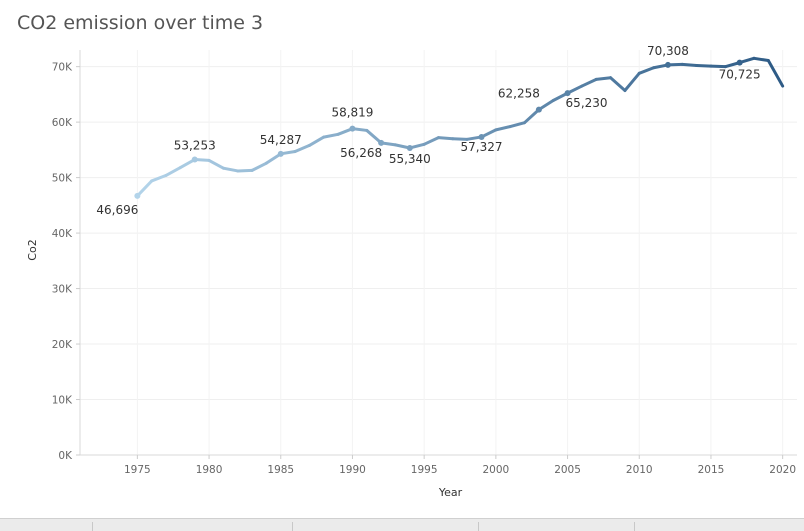 This screenshot has width=804, height=531. What do you see at coordinates (567, 470) in the screenshot?
I see `x-tick-label: 2005` at bounding box center [567, 470].